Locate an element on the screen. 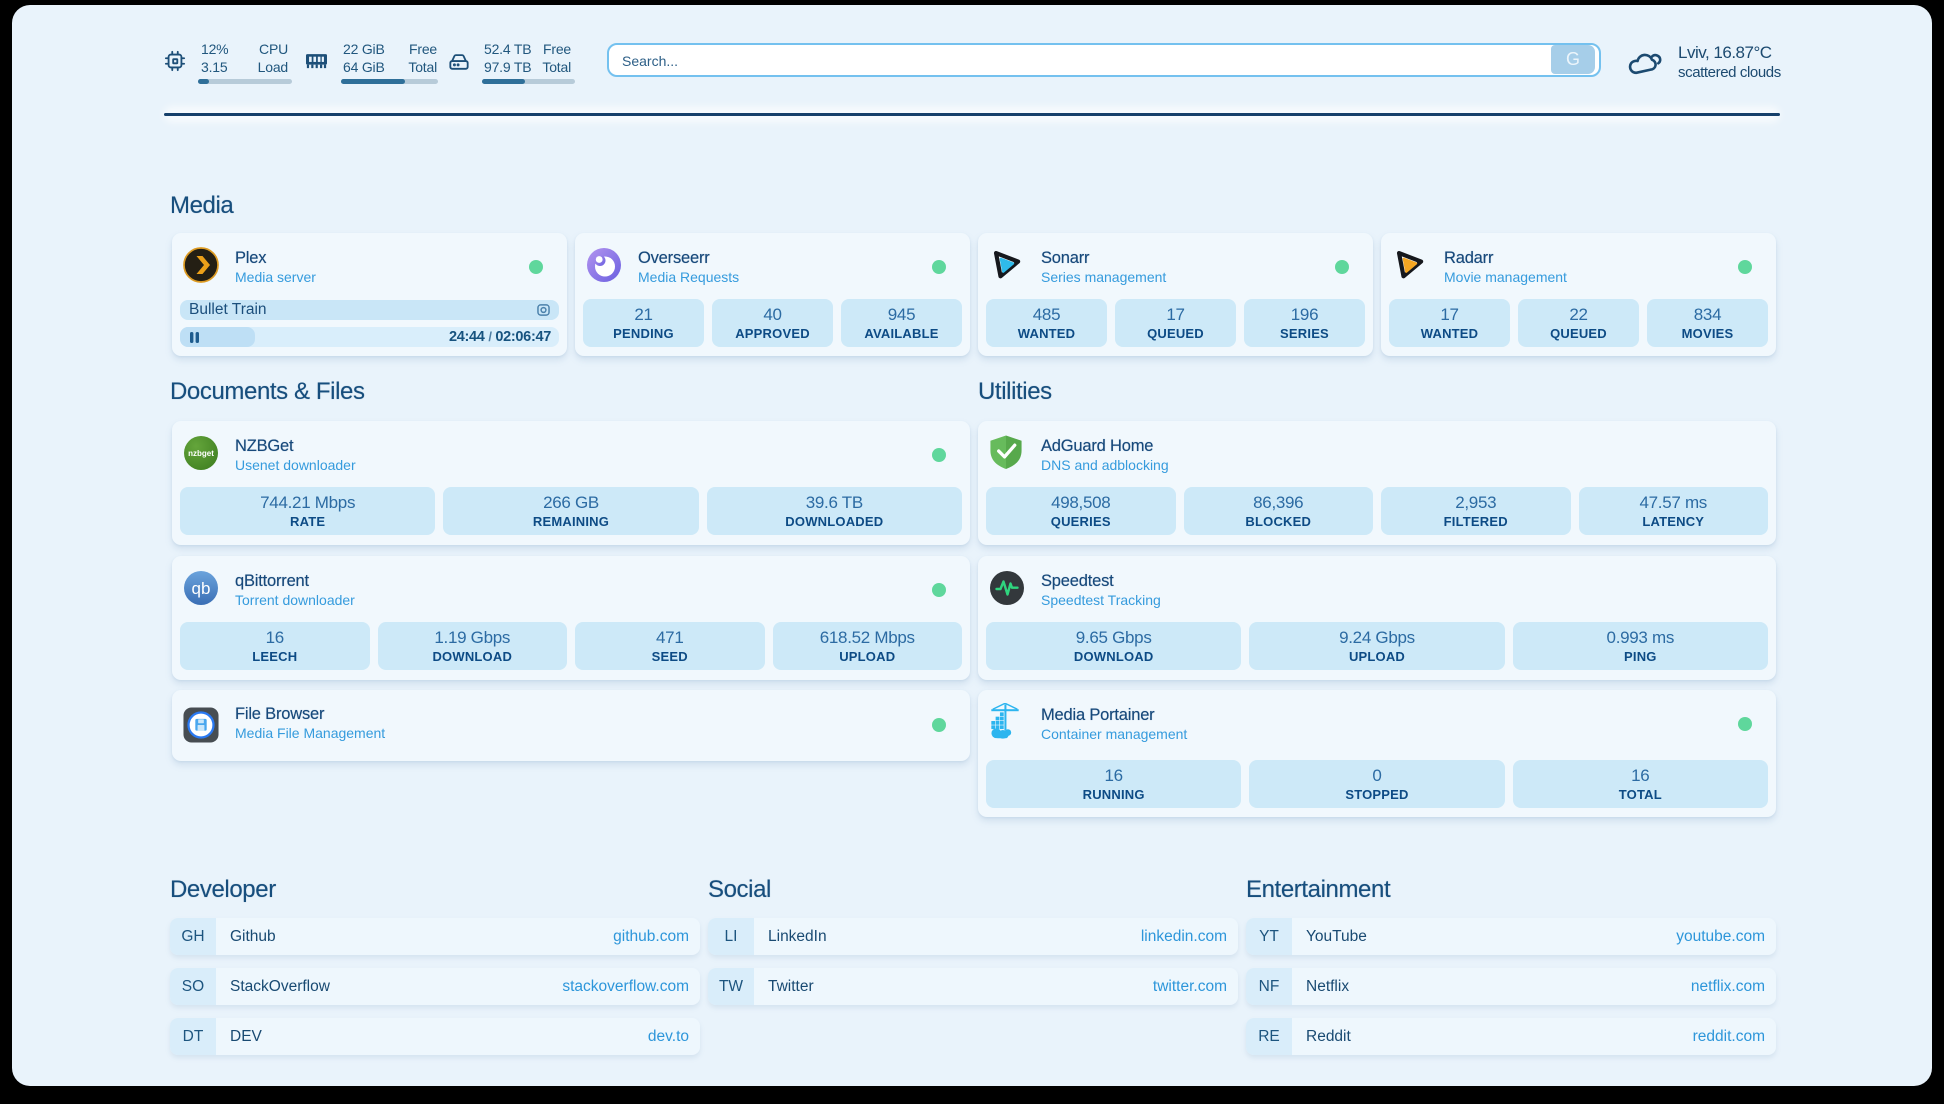 The height and width of the screenshot is (1104, 1944). svg-text: qb is located at coordinates (201, 588).